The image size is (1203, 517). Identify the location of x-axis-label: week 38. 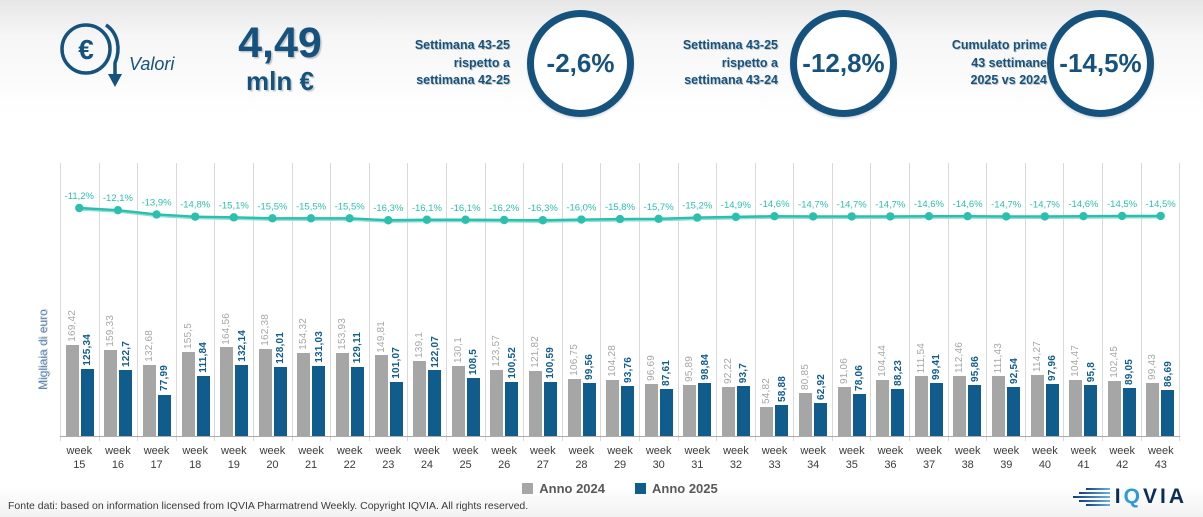
(967, 458).